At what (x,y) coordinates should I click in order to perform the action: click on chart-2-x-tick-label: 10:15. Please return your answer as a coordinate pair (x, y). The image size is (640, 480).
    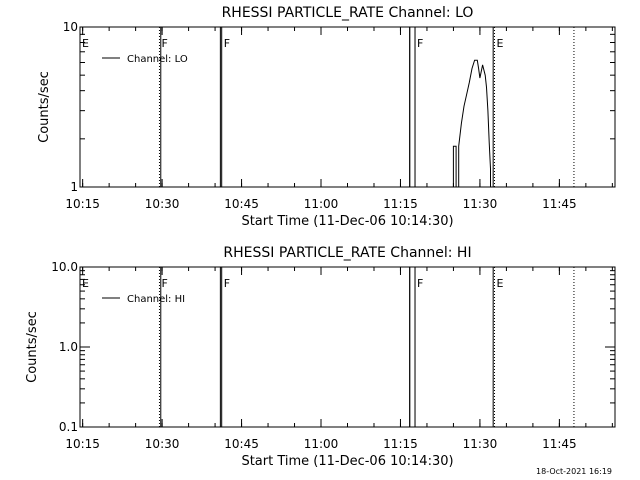
    Looking at the image, I should click on (82, 444).